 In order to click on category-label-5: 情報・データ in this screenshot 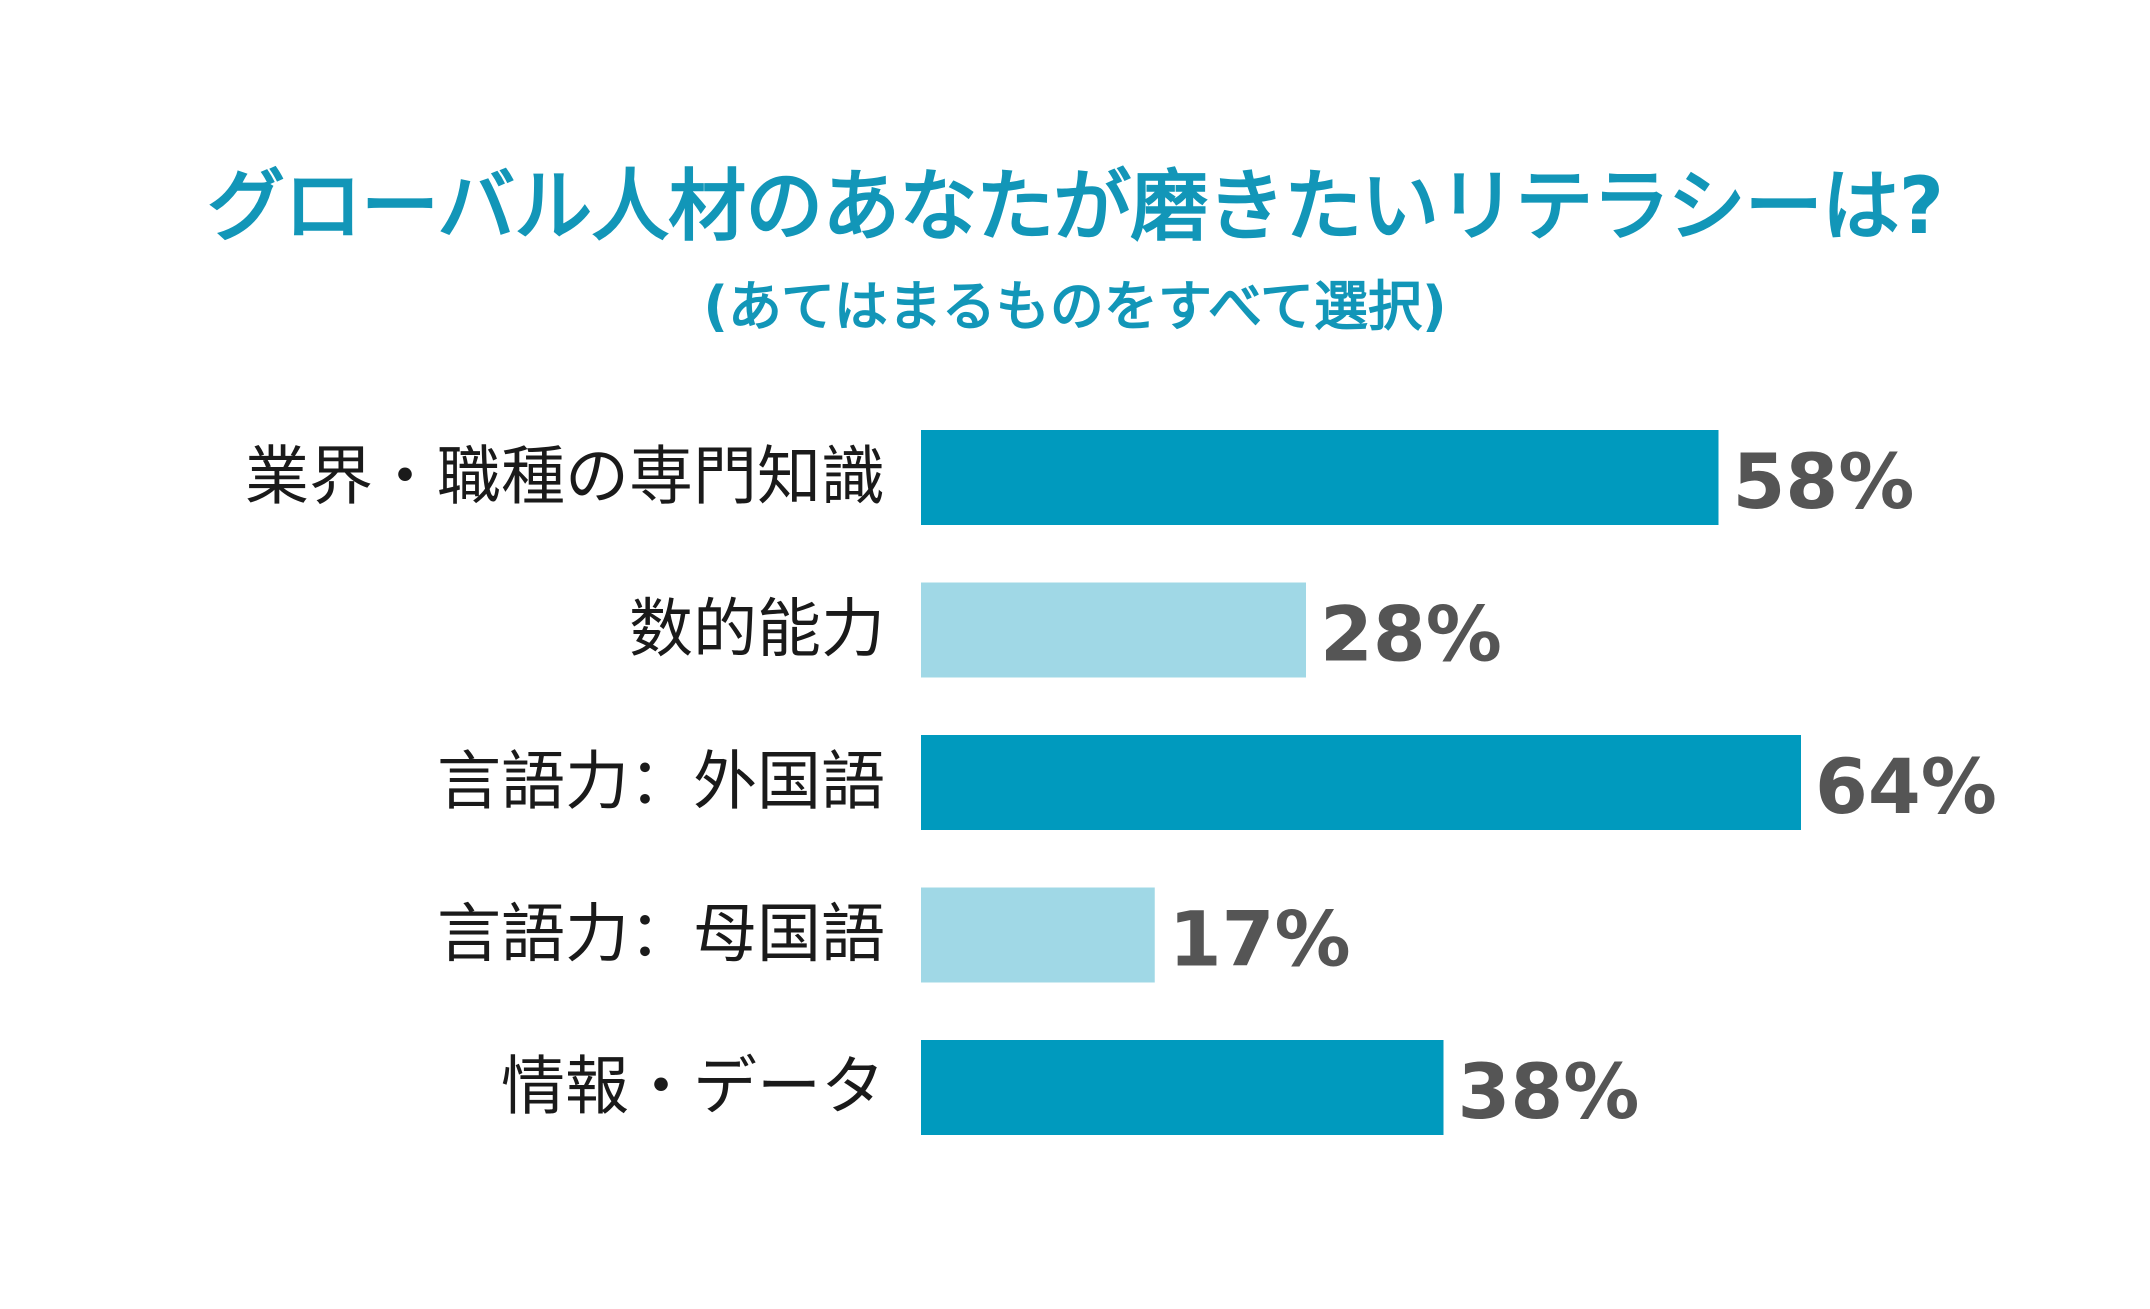, I will do `click(693, 1088)`.